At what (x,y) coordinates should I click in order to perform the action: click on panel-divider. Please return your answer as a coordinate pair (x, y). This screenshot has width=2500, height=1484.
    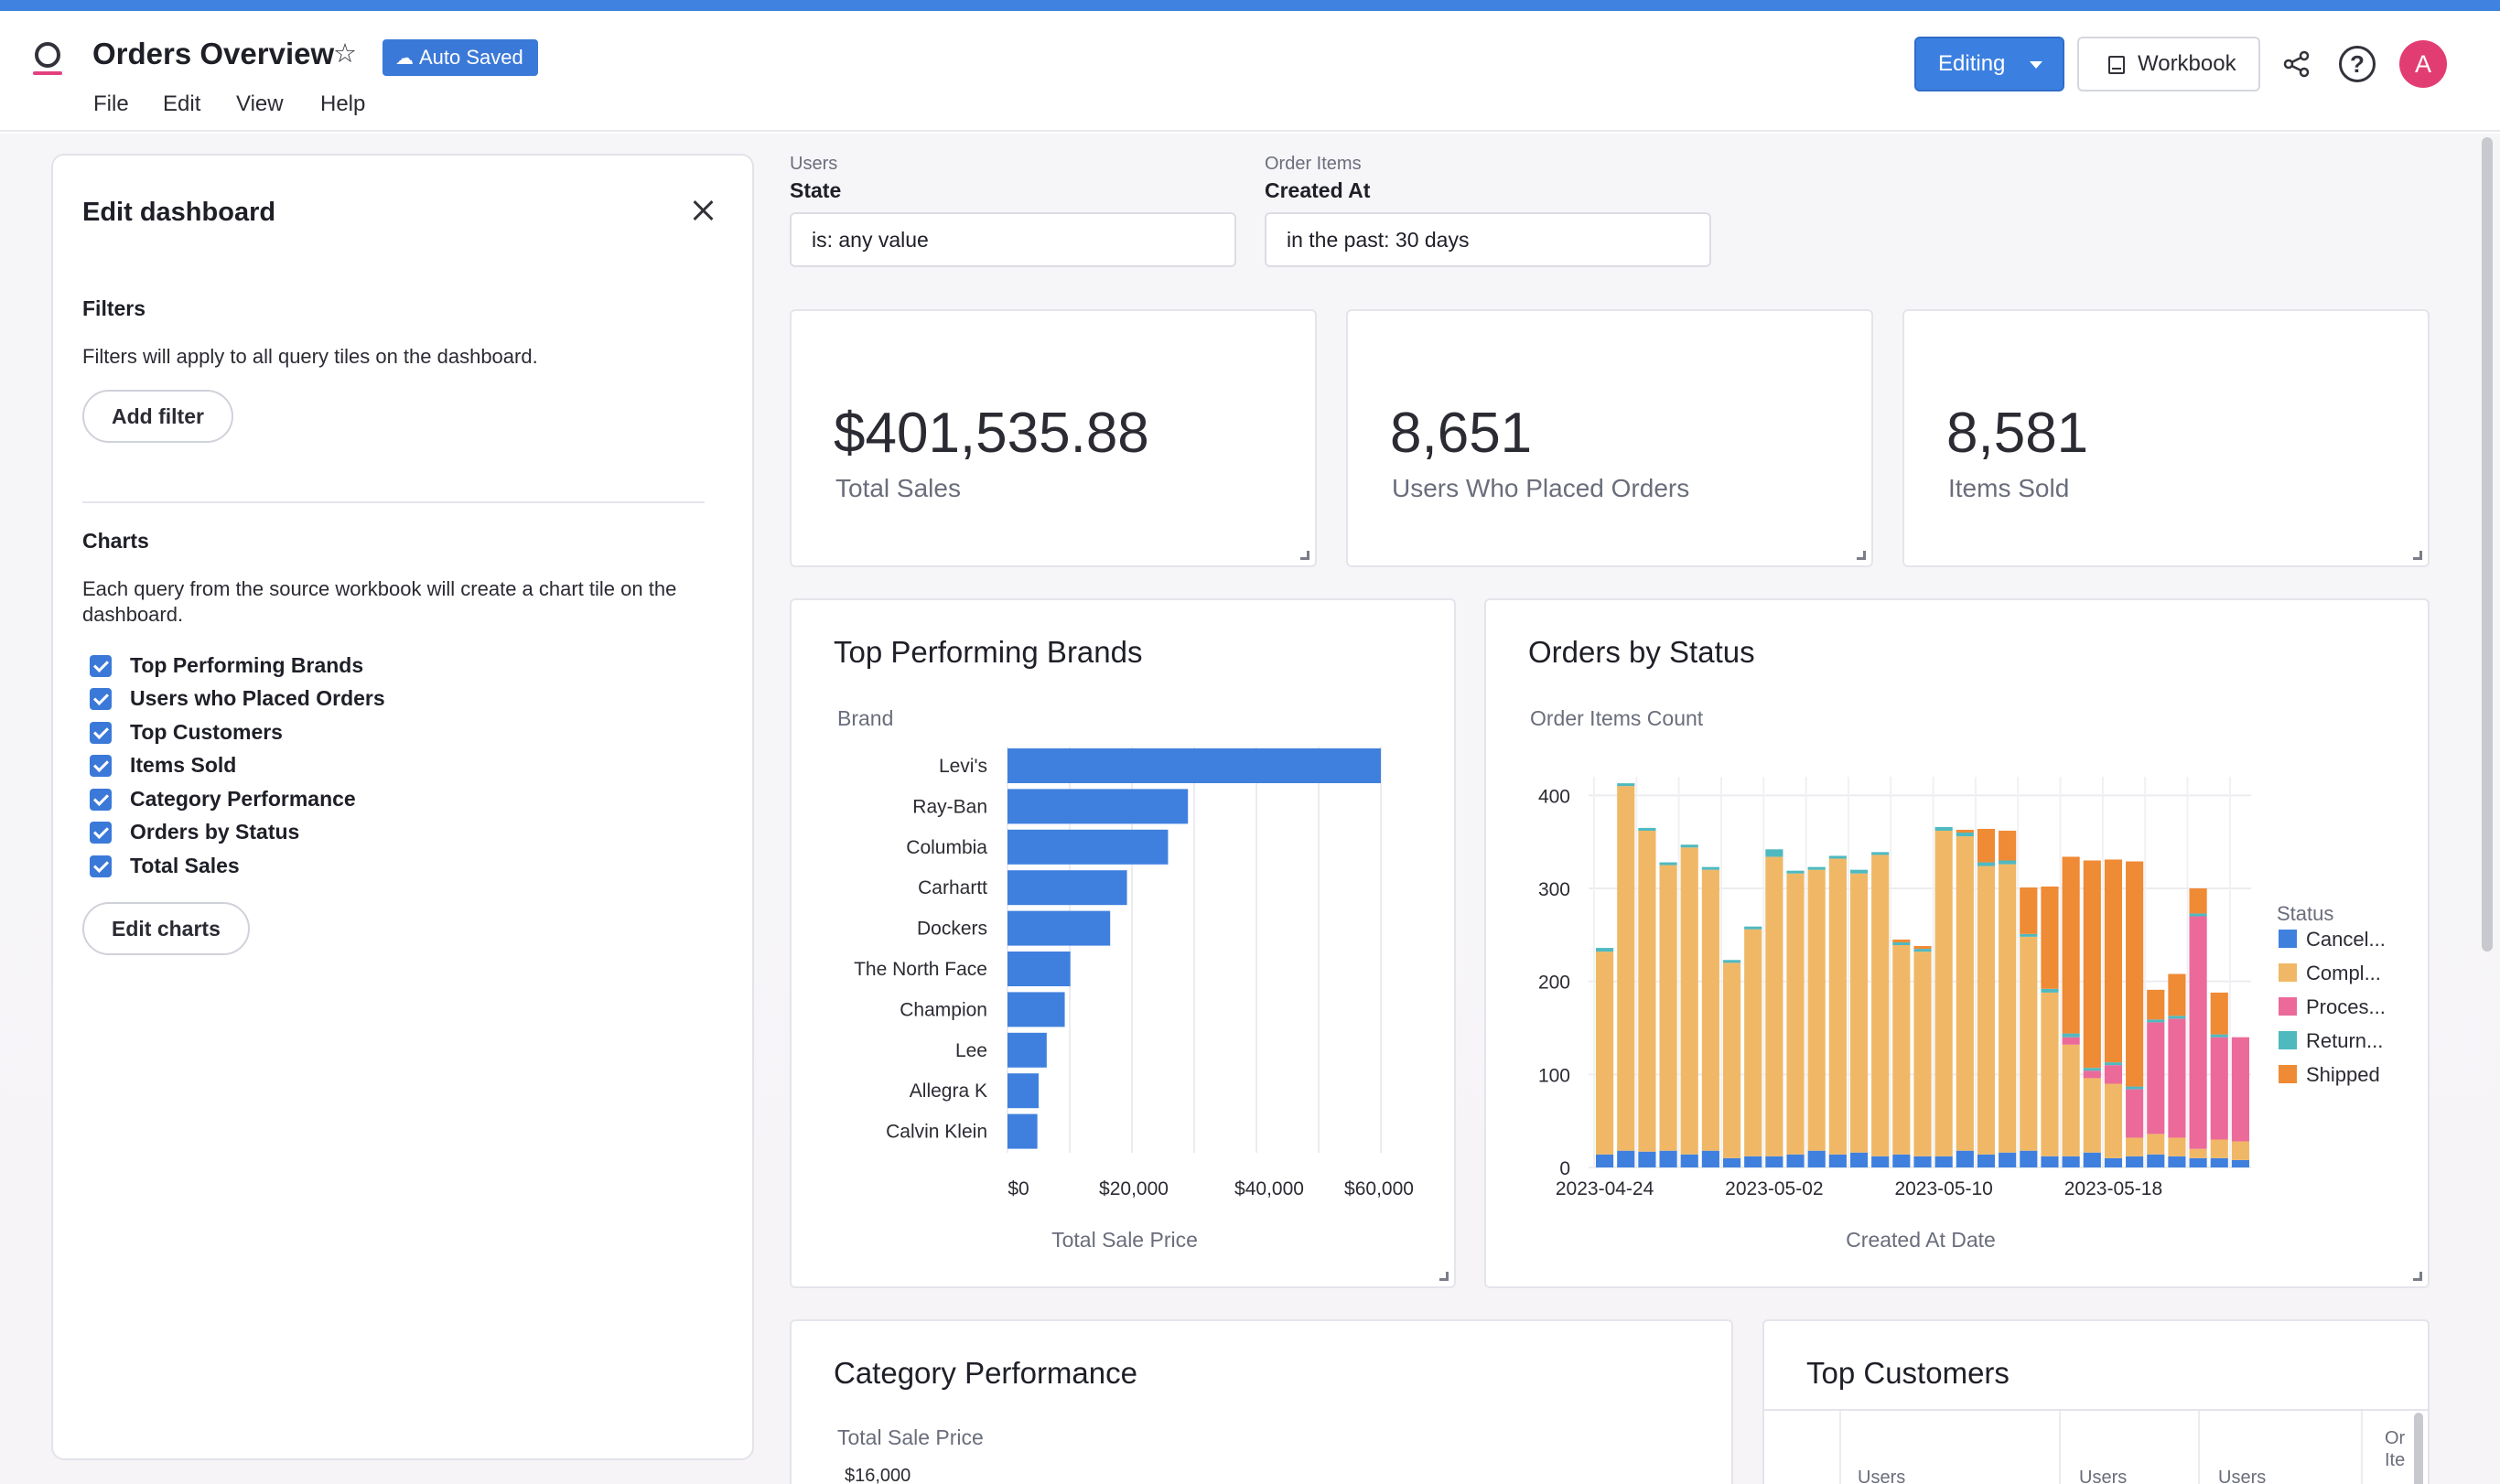
    Looking at the image, I should click on (393, 502).